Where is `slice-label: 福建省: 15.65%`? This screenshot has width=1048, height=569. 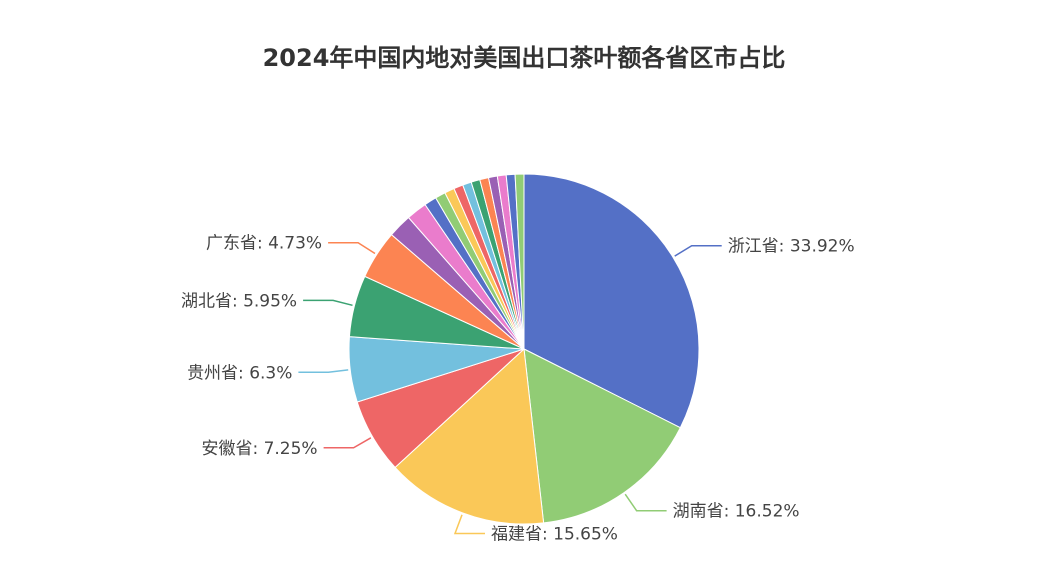
slice-label: 福建省: 15.65% is located at coordinates (554, 535).